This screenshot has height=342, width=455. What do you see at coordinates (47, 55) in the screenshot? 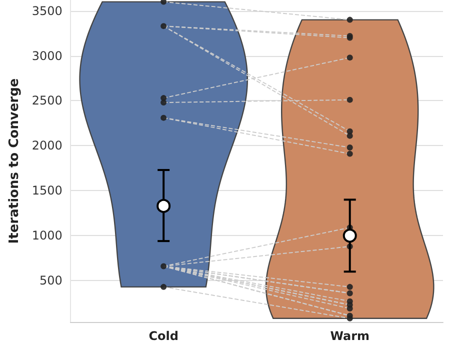
I see `y-tick-label: 3000` at bounding box center [47, 55].